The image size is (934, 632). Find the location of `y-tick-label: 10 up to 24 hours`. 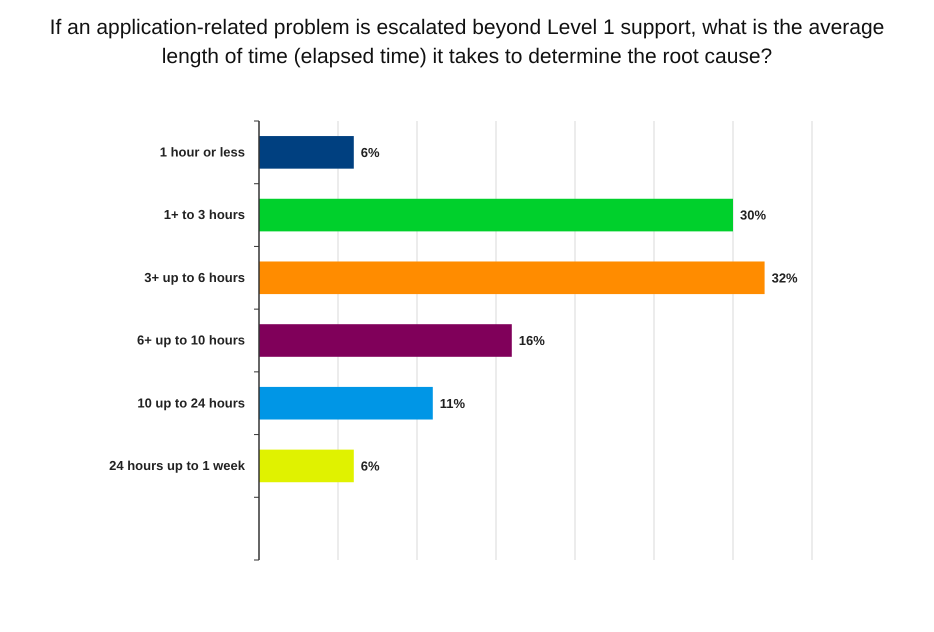

y-tick-label: 10 up to 24 hours is located at coordinates (191, 402).